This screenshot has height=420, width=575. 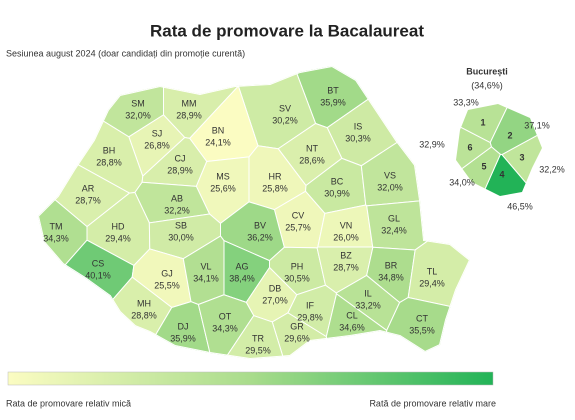 What do you see at coordinates (346, 237) in the screenshot?
I see `county-value: 26,0%` at bounding box center [346, 237].